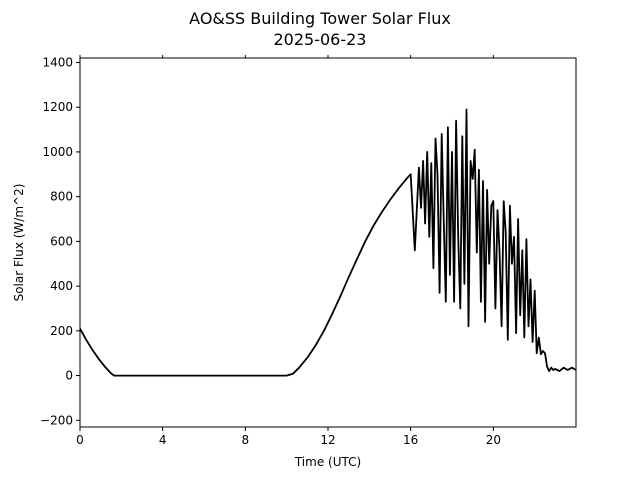 This screenshot has width=640, height=480. What do you see at coordinates (80, 440) in the screenshot?
I see `x-tick-label: 0` at bounding box center [80, 440].